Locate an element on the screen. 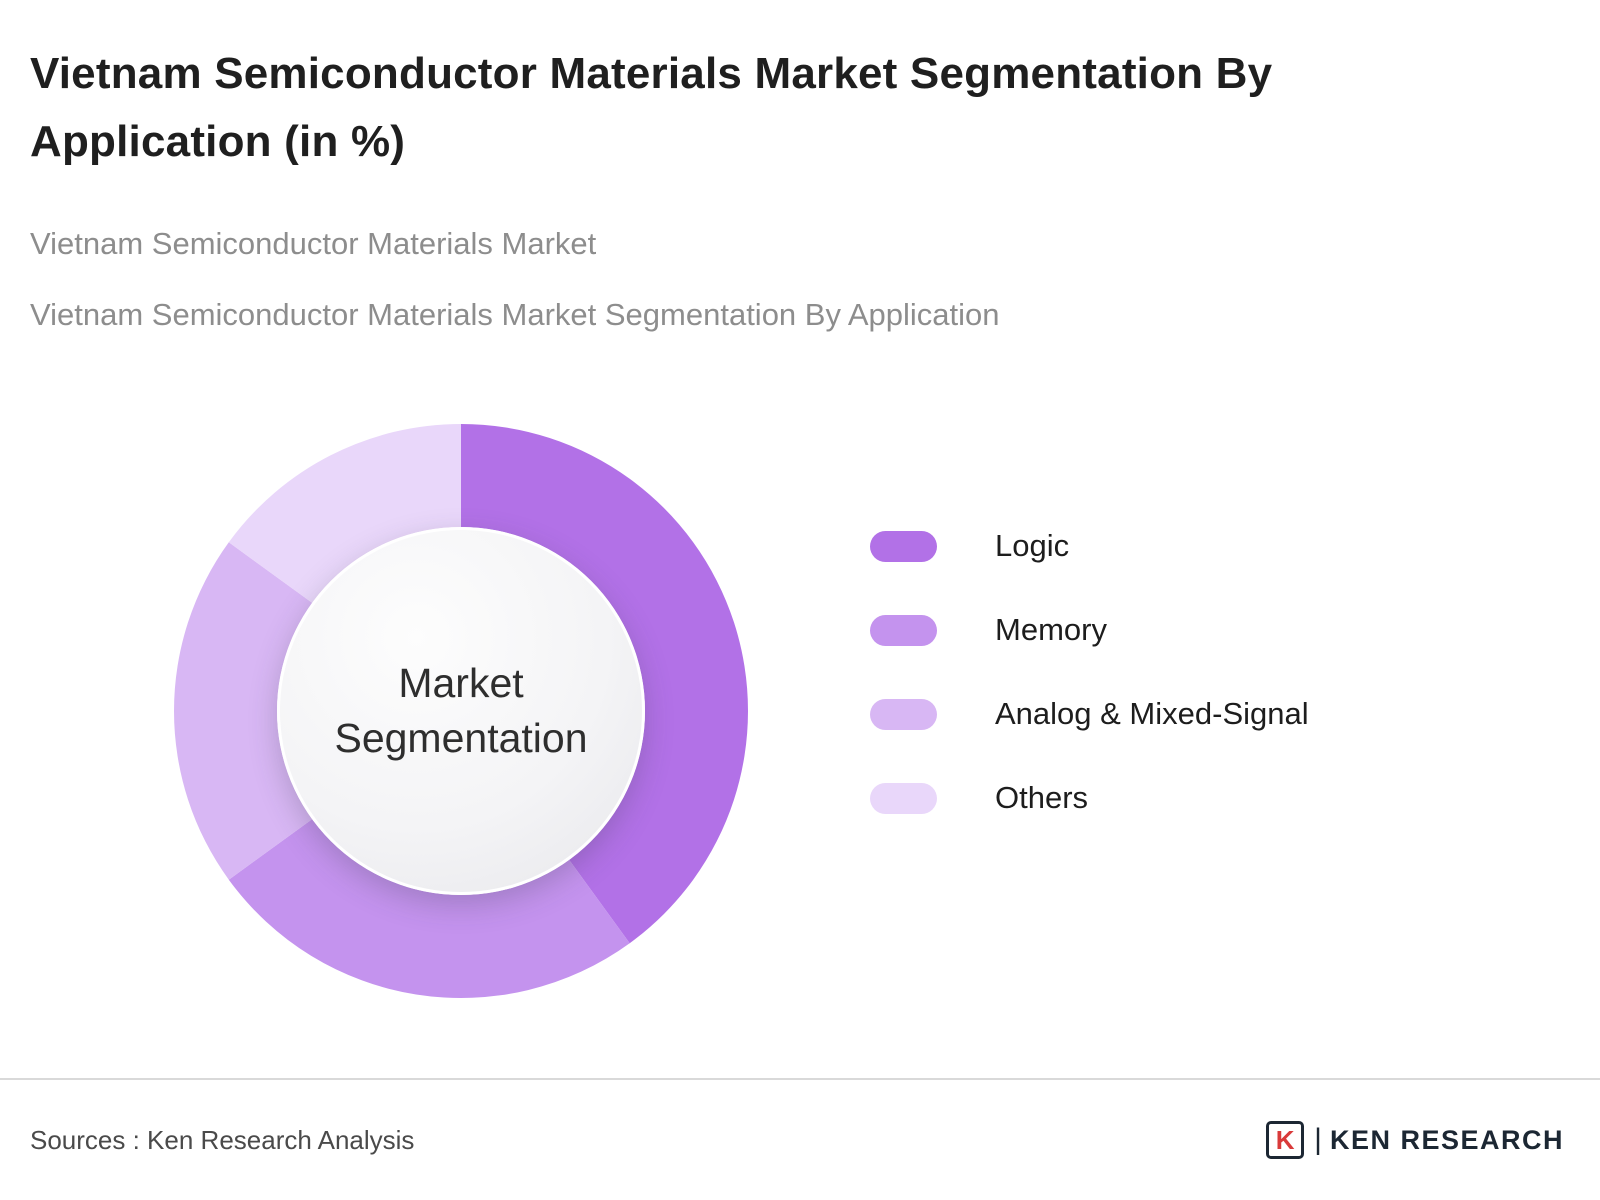  source-text: Sources : Ken Research Analysis is located at coordinates (222, 1139).